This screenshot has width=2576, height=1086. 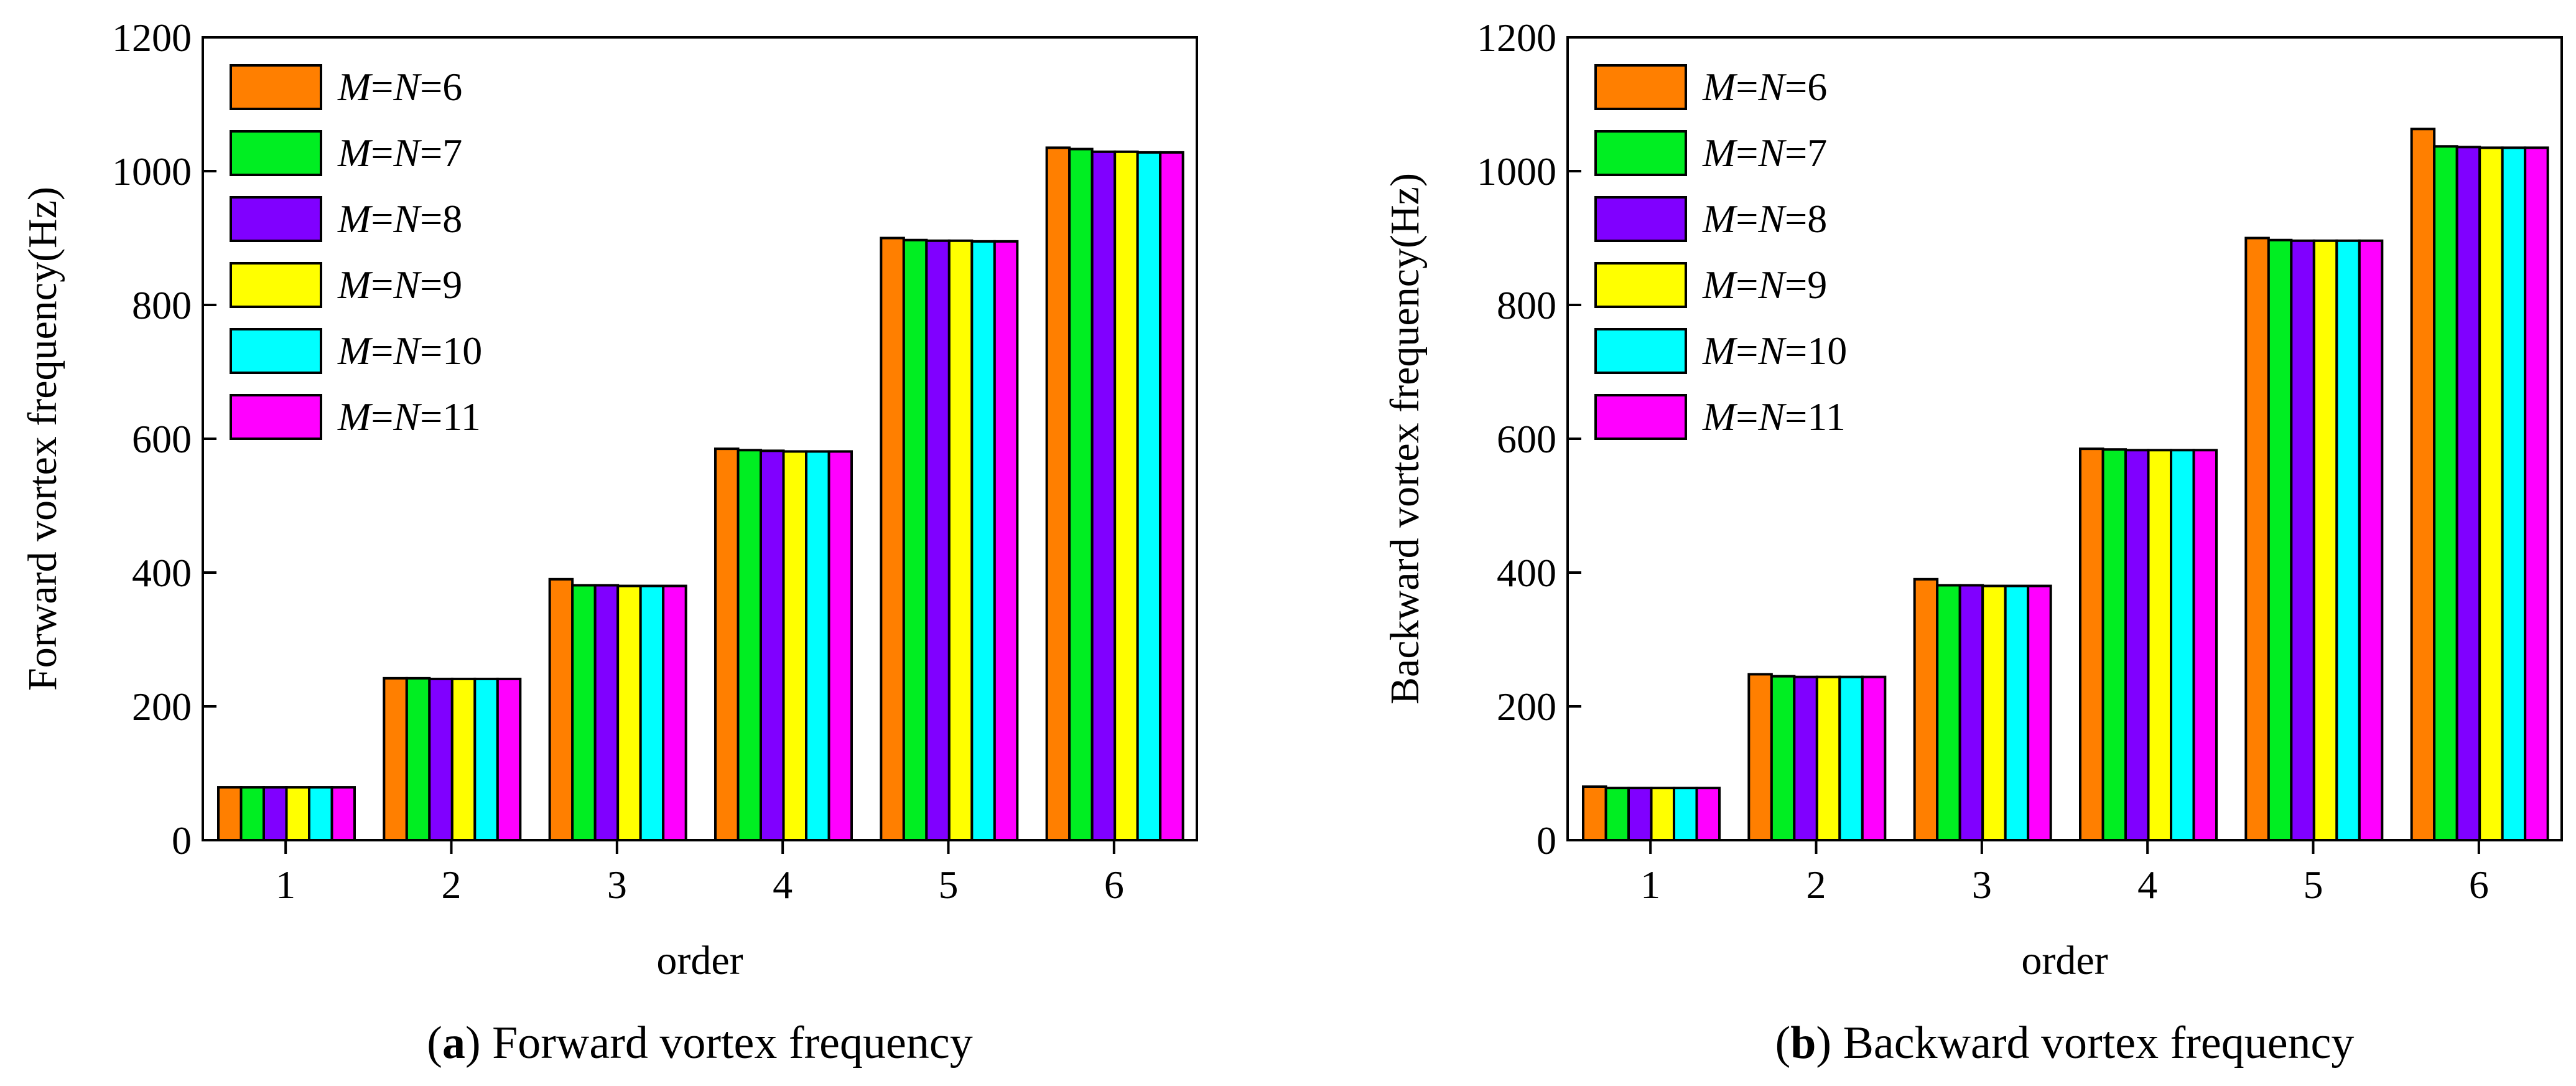 What do you see at coordinates (162, 573) in the screenshot?
I see `y-tick-label: 400` at bounding box center [162, 573].